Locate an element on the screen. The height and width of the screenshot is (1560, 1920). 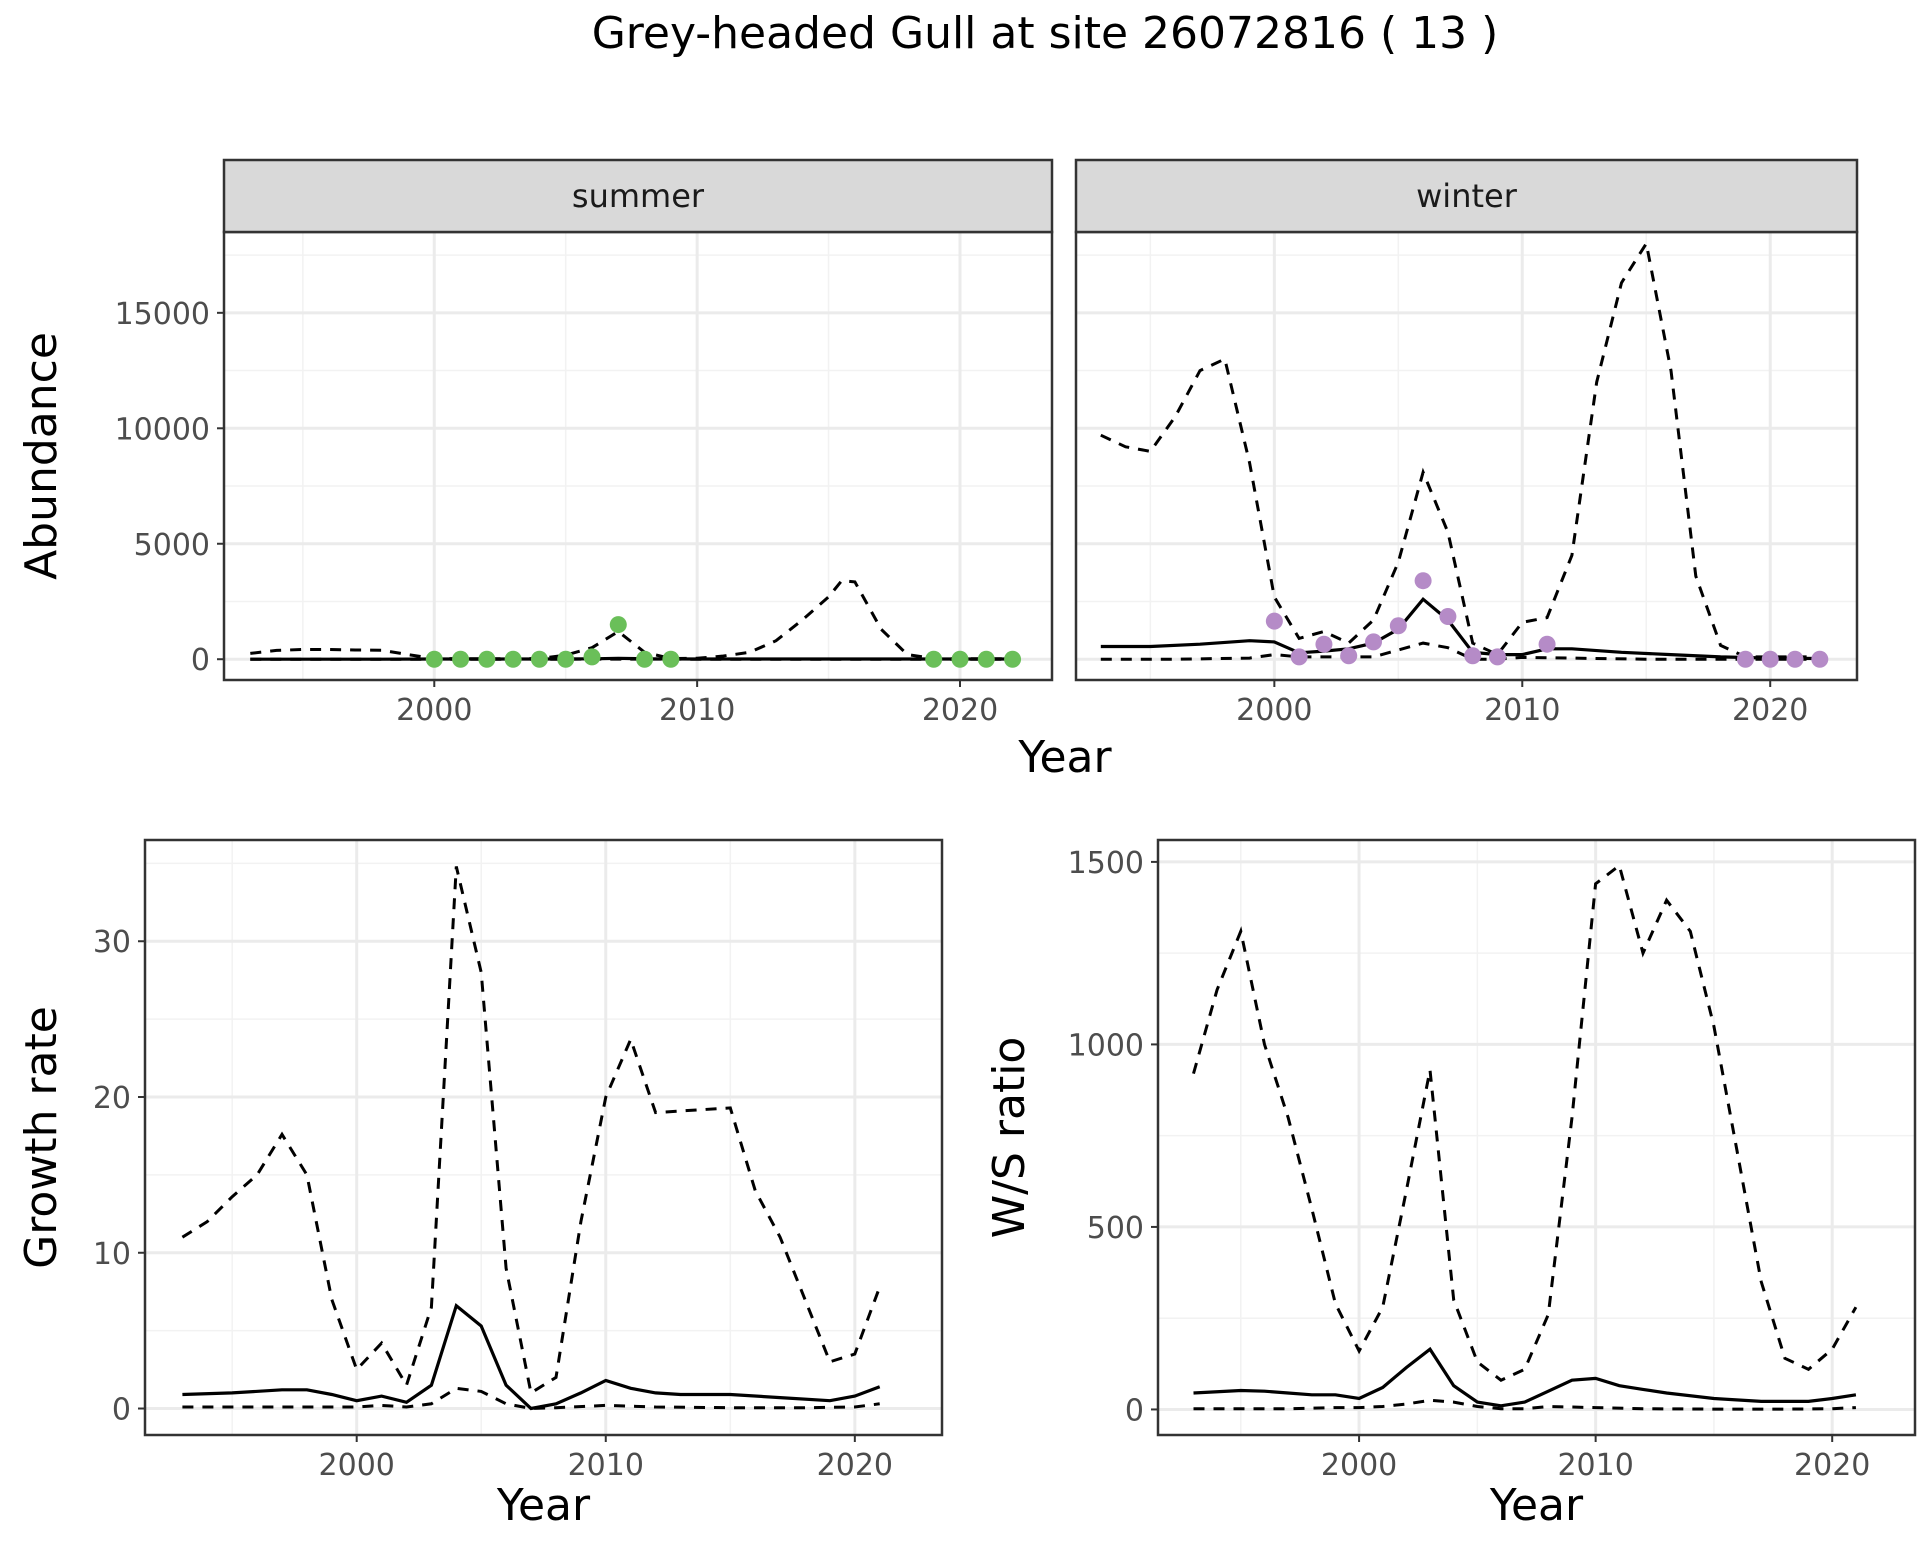
facet-strip-label: summer is located at coordinates (638, 196).